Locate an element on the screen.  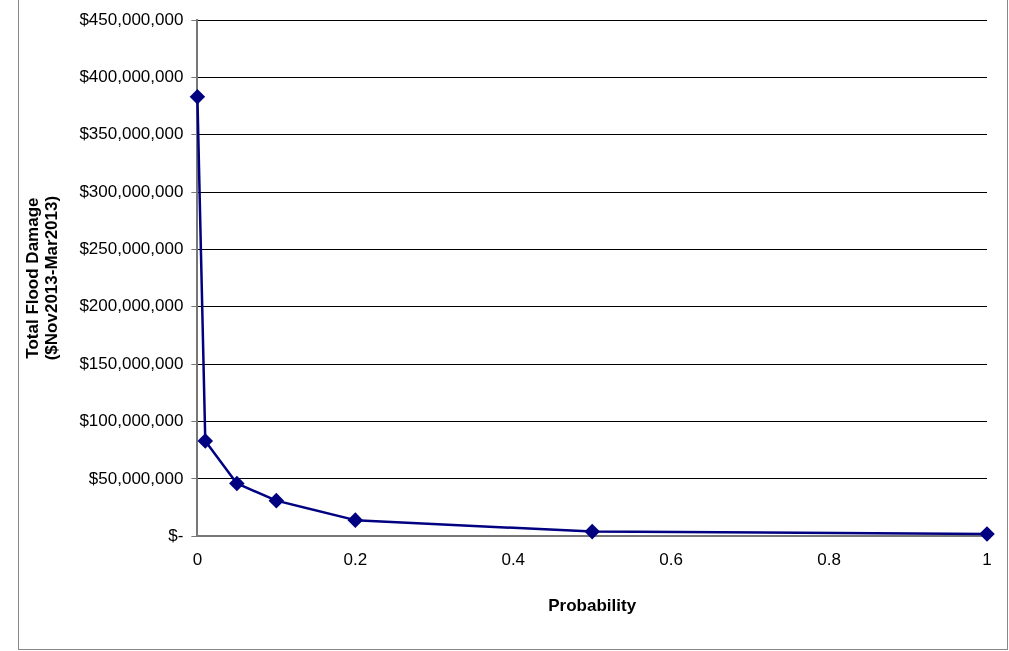
x-tick-label: 0 is located at coordinates (197, 560).